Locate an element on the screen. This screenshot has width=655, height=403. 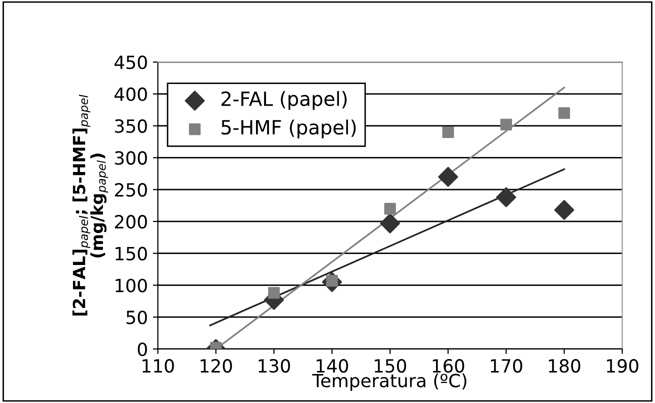
y-tick-label: 50 is located at coordinates (136, 317).